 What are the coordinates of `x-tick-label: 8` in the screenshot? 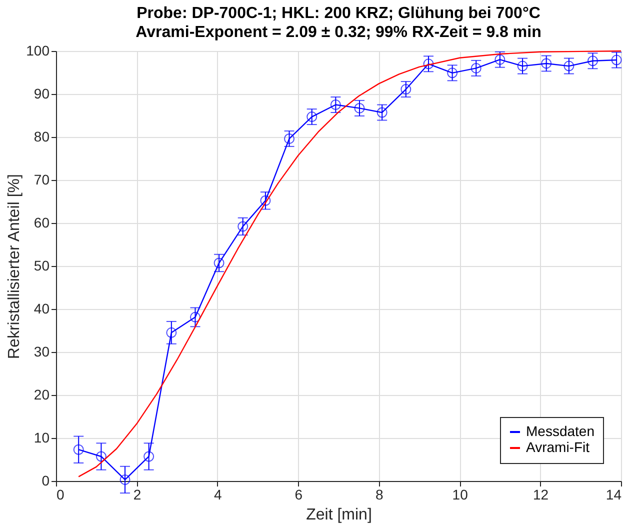 It's located at (379, 494).